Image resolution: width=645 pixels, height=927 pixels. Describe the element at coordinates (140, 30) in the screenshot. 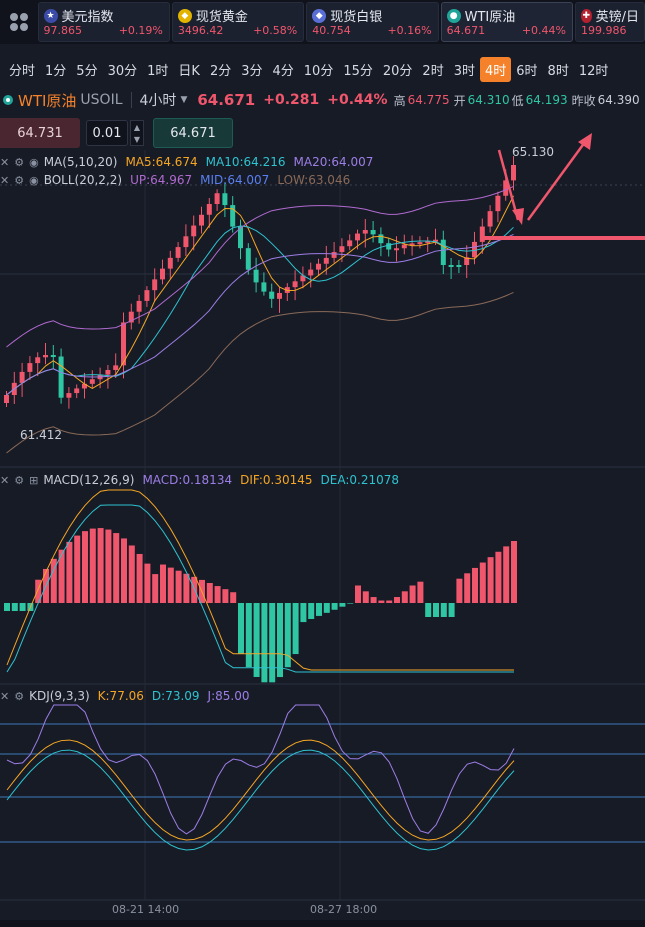

I see `ticker-change: +0.19%` at that location.